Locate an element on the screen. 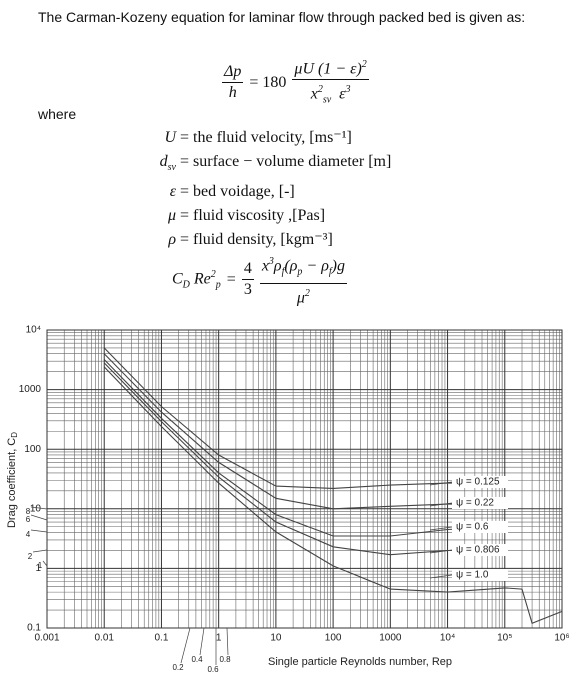 The width and height of the screenshot is (573, 700). x-tick-label: 100 is located at coordinates (333, 638).